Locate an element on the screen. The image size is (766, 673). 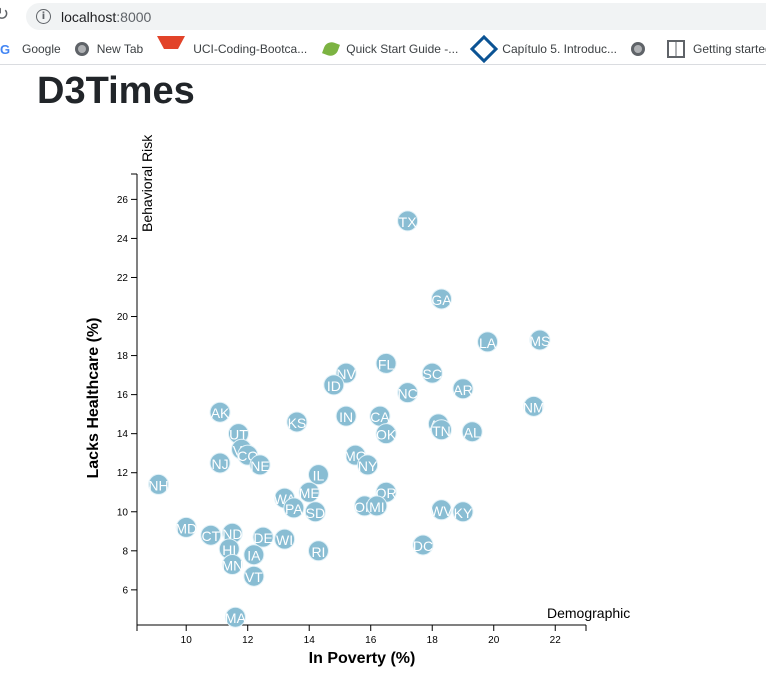
state-label: MA is located at coordinates (236, 618).